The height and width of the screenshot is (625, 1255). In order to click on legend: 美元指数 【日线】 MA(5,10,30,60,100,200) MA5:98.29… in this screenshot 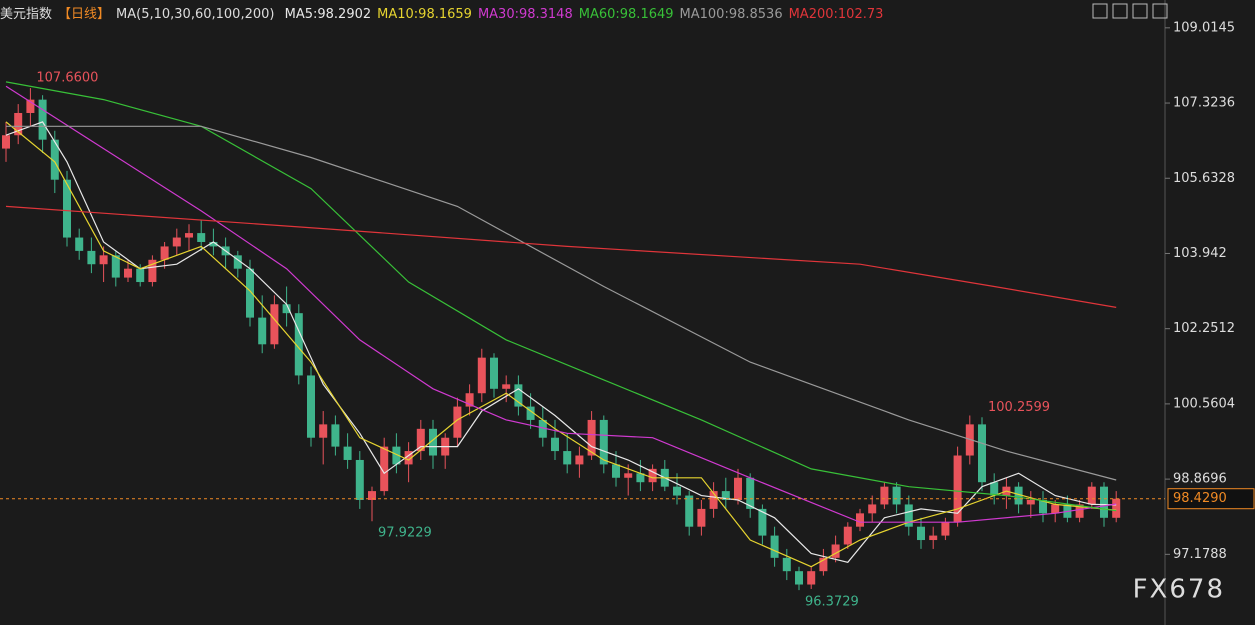, I will do `click(444, 12)`.